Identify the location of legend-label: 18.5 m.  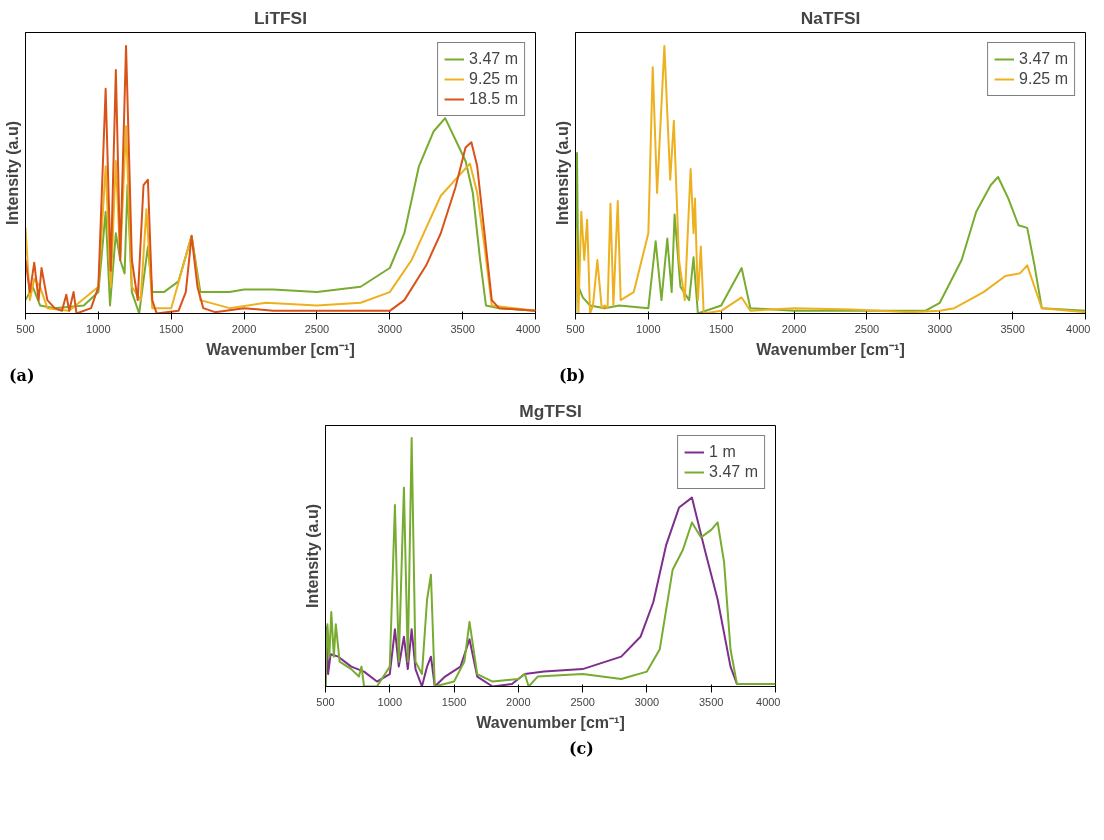
(493, 99).